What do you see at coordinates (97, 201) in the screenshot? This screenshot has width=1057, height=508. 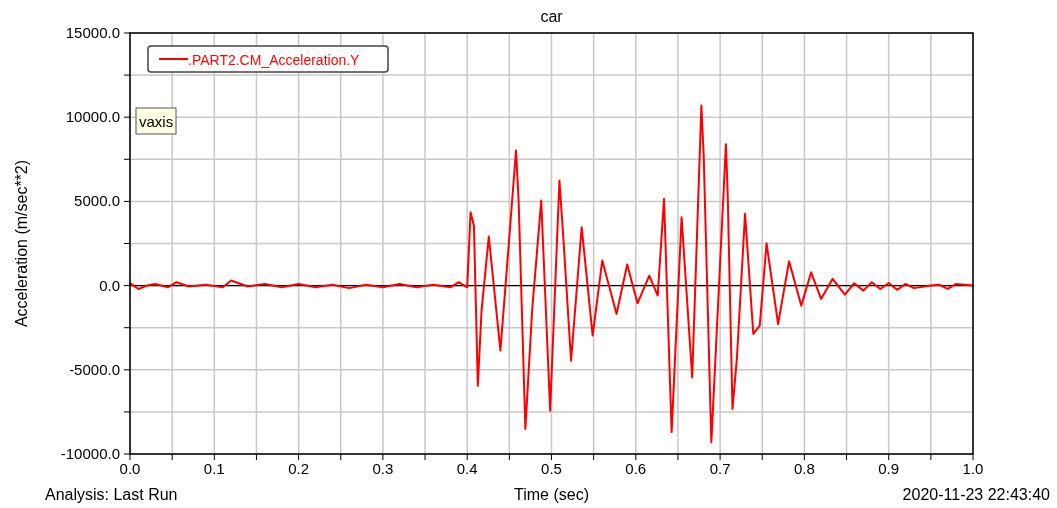 I see `y-tick-label: 5000.0` at bounding box center [97, 201].